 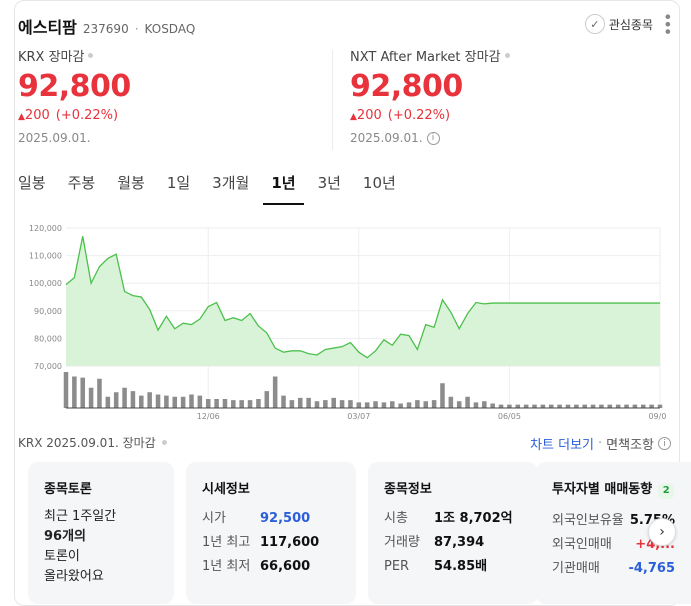 What do you see at coordinates (600, 443) in the screenshot?
I see `chart-footer-right: 차트 더보기 · 면책조항 i` at bounding box center [600, 443].